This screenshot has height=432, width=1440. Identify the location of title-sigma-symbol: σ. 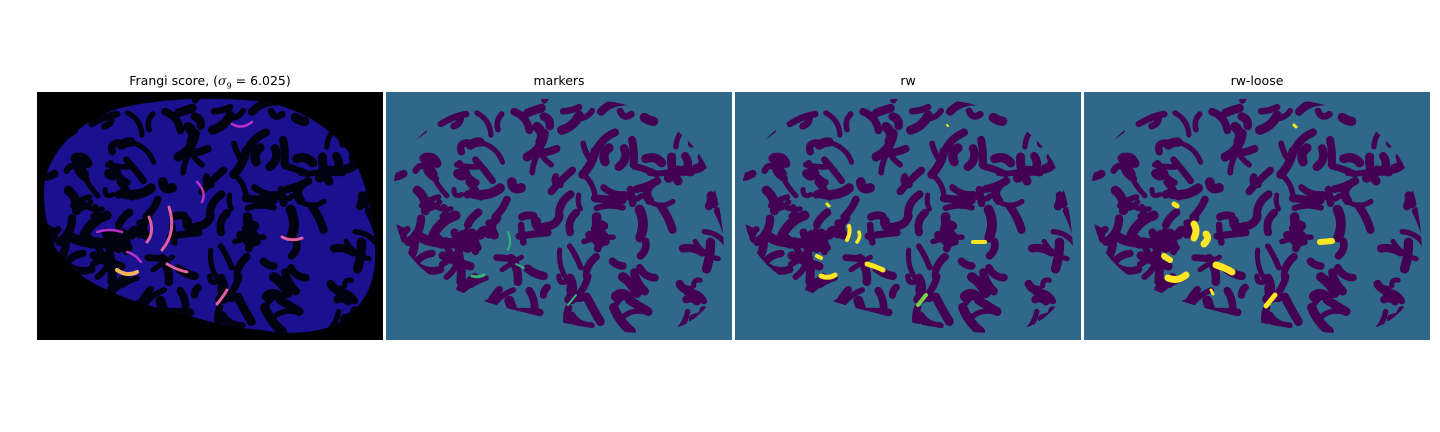
(222, 80).